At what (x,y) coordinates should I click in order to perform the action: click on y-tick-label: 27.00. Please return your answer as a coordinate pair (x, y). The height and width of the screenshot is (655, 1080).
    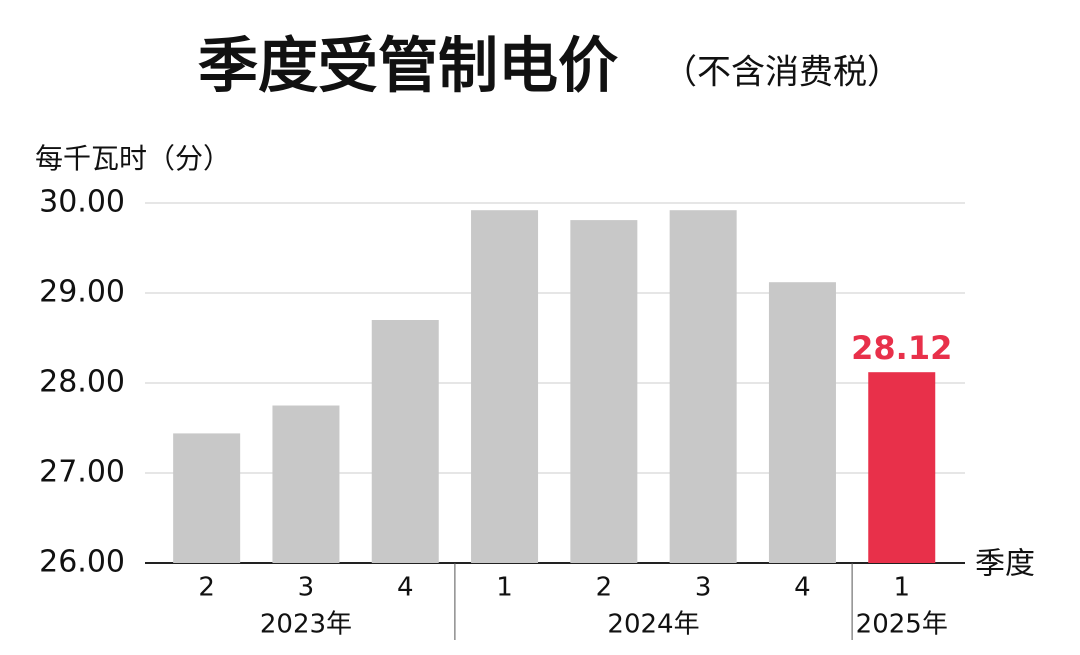
    Looking at the image, I should click on (82, 472).